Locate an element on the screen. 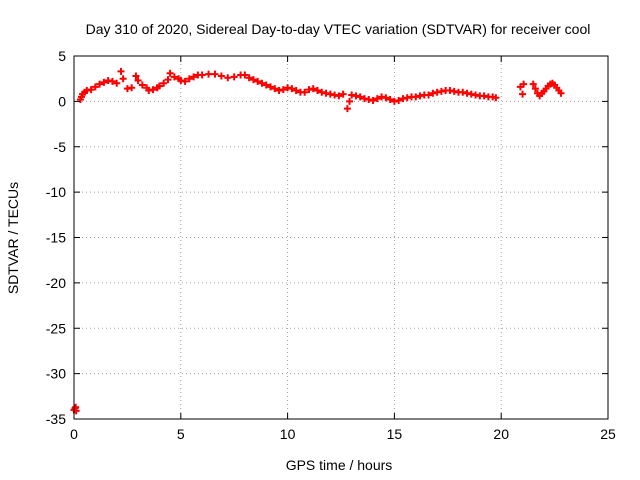  y-tick-label: -15 is located at coordinates (56, 238).